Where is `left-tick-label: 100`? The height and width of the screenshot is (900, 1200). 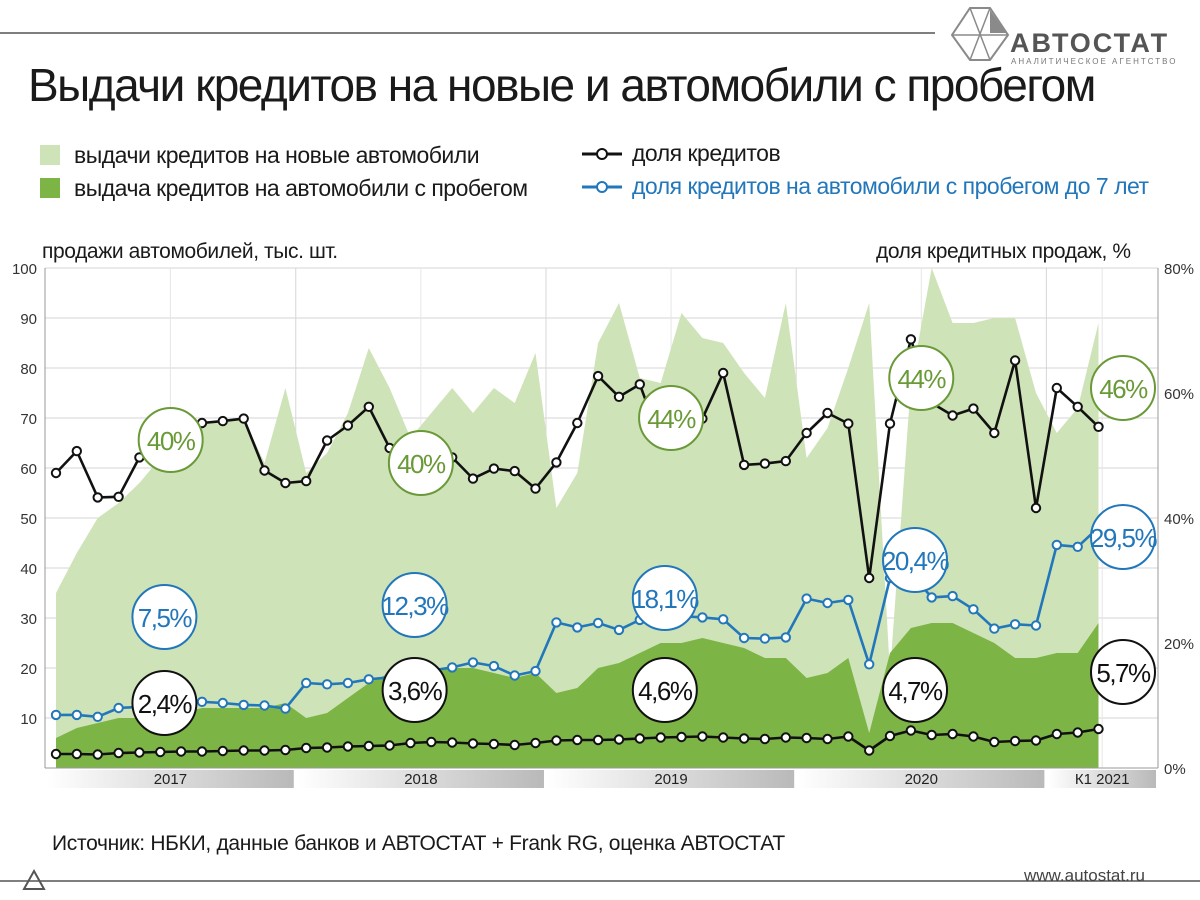 left-tick-label: 100 is located at coordinates (24, 269).